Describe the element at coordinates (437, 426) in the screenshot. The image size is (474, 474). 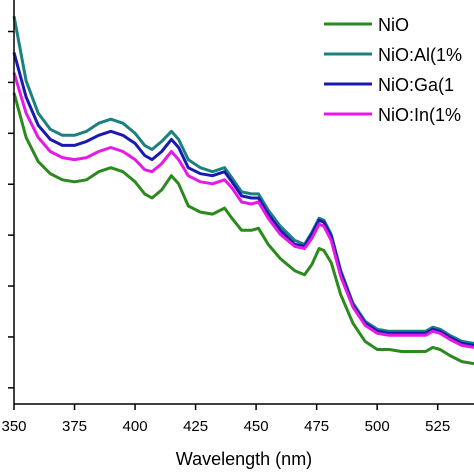
I see `x-tick-label: 525` at that location.